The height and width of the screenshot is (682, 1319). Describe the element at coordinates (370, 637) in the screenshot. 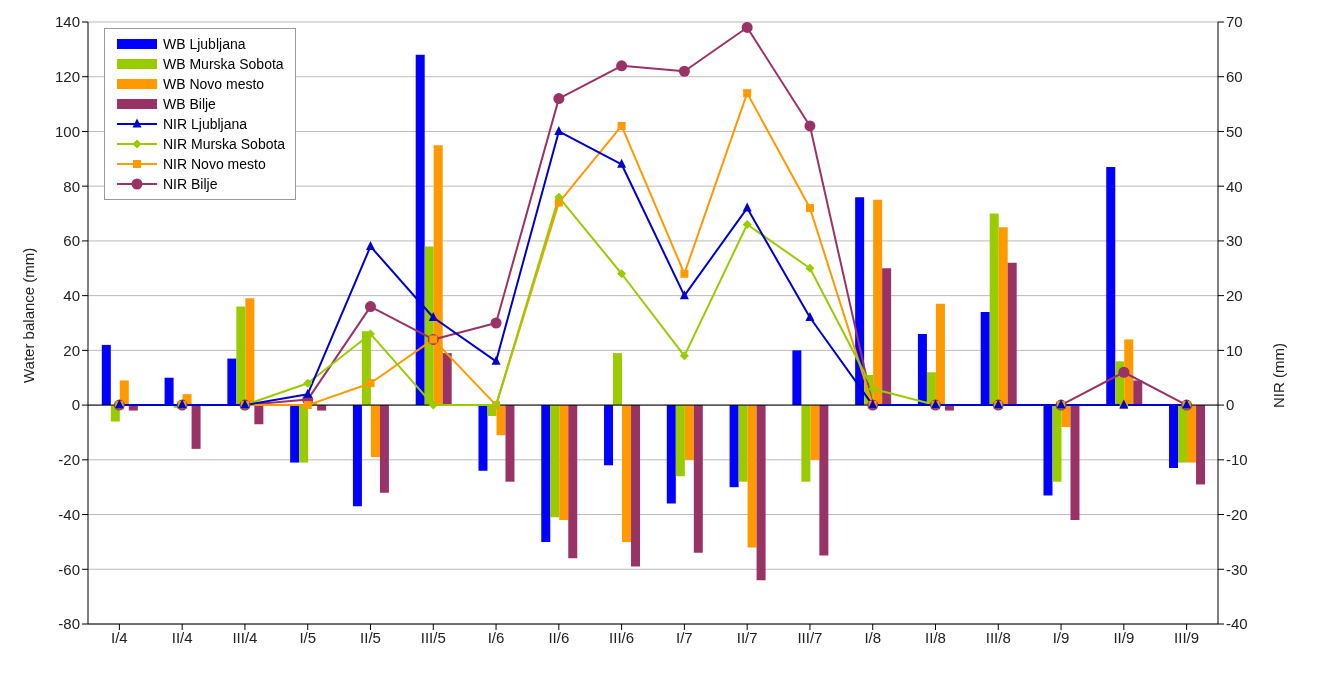

I see `x-tick-label: II/5` at that location.